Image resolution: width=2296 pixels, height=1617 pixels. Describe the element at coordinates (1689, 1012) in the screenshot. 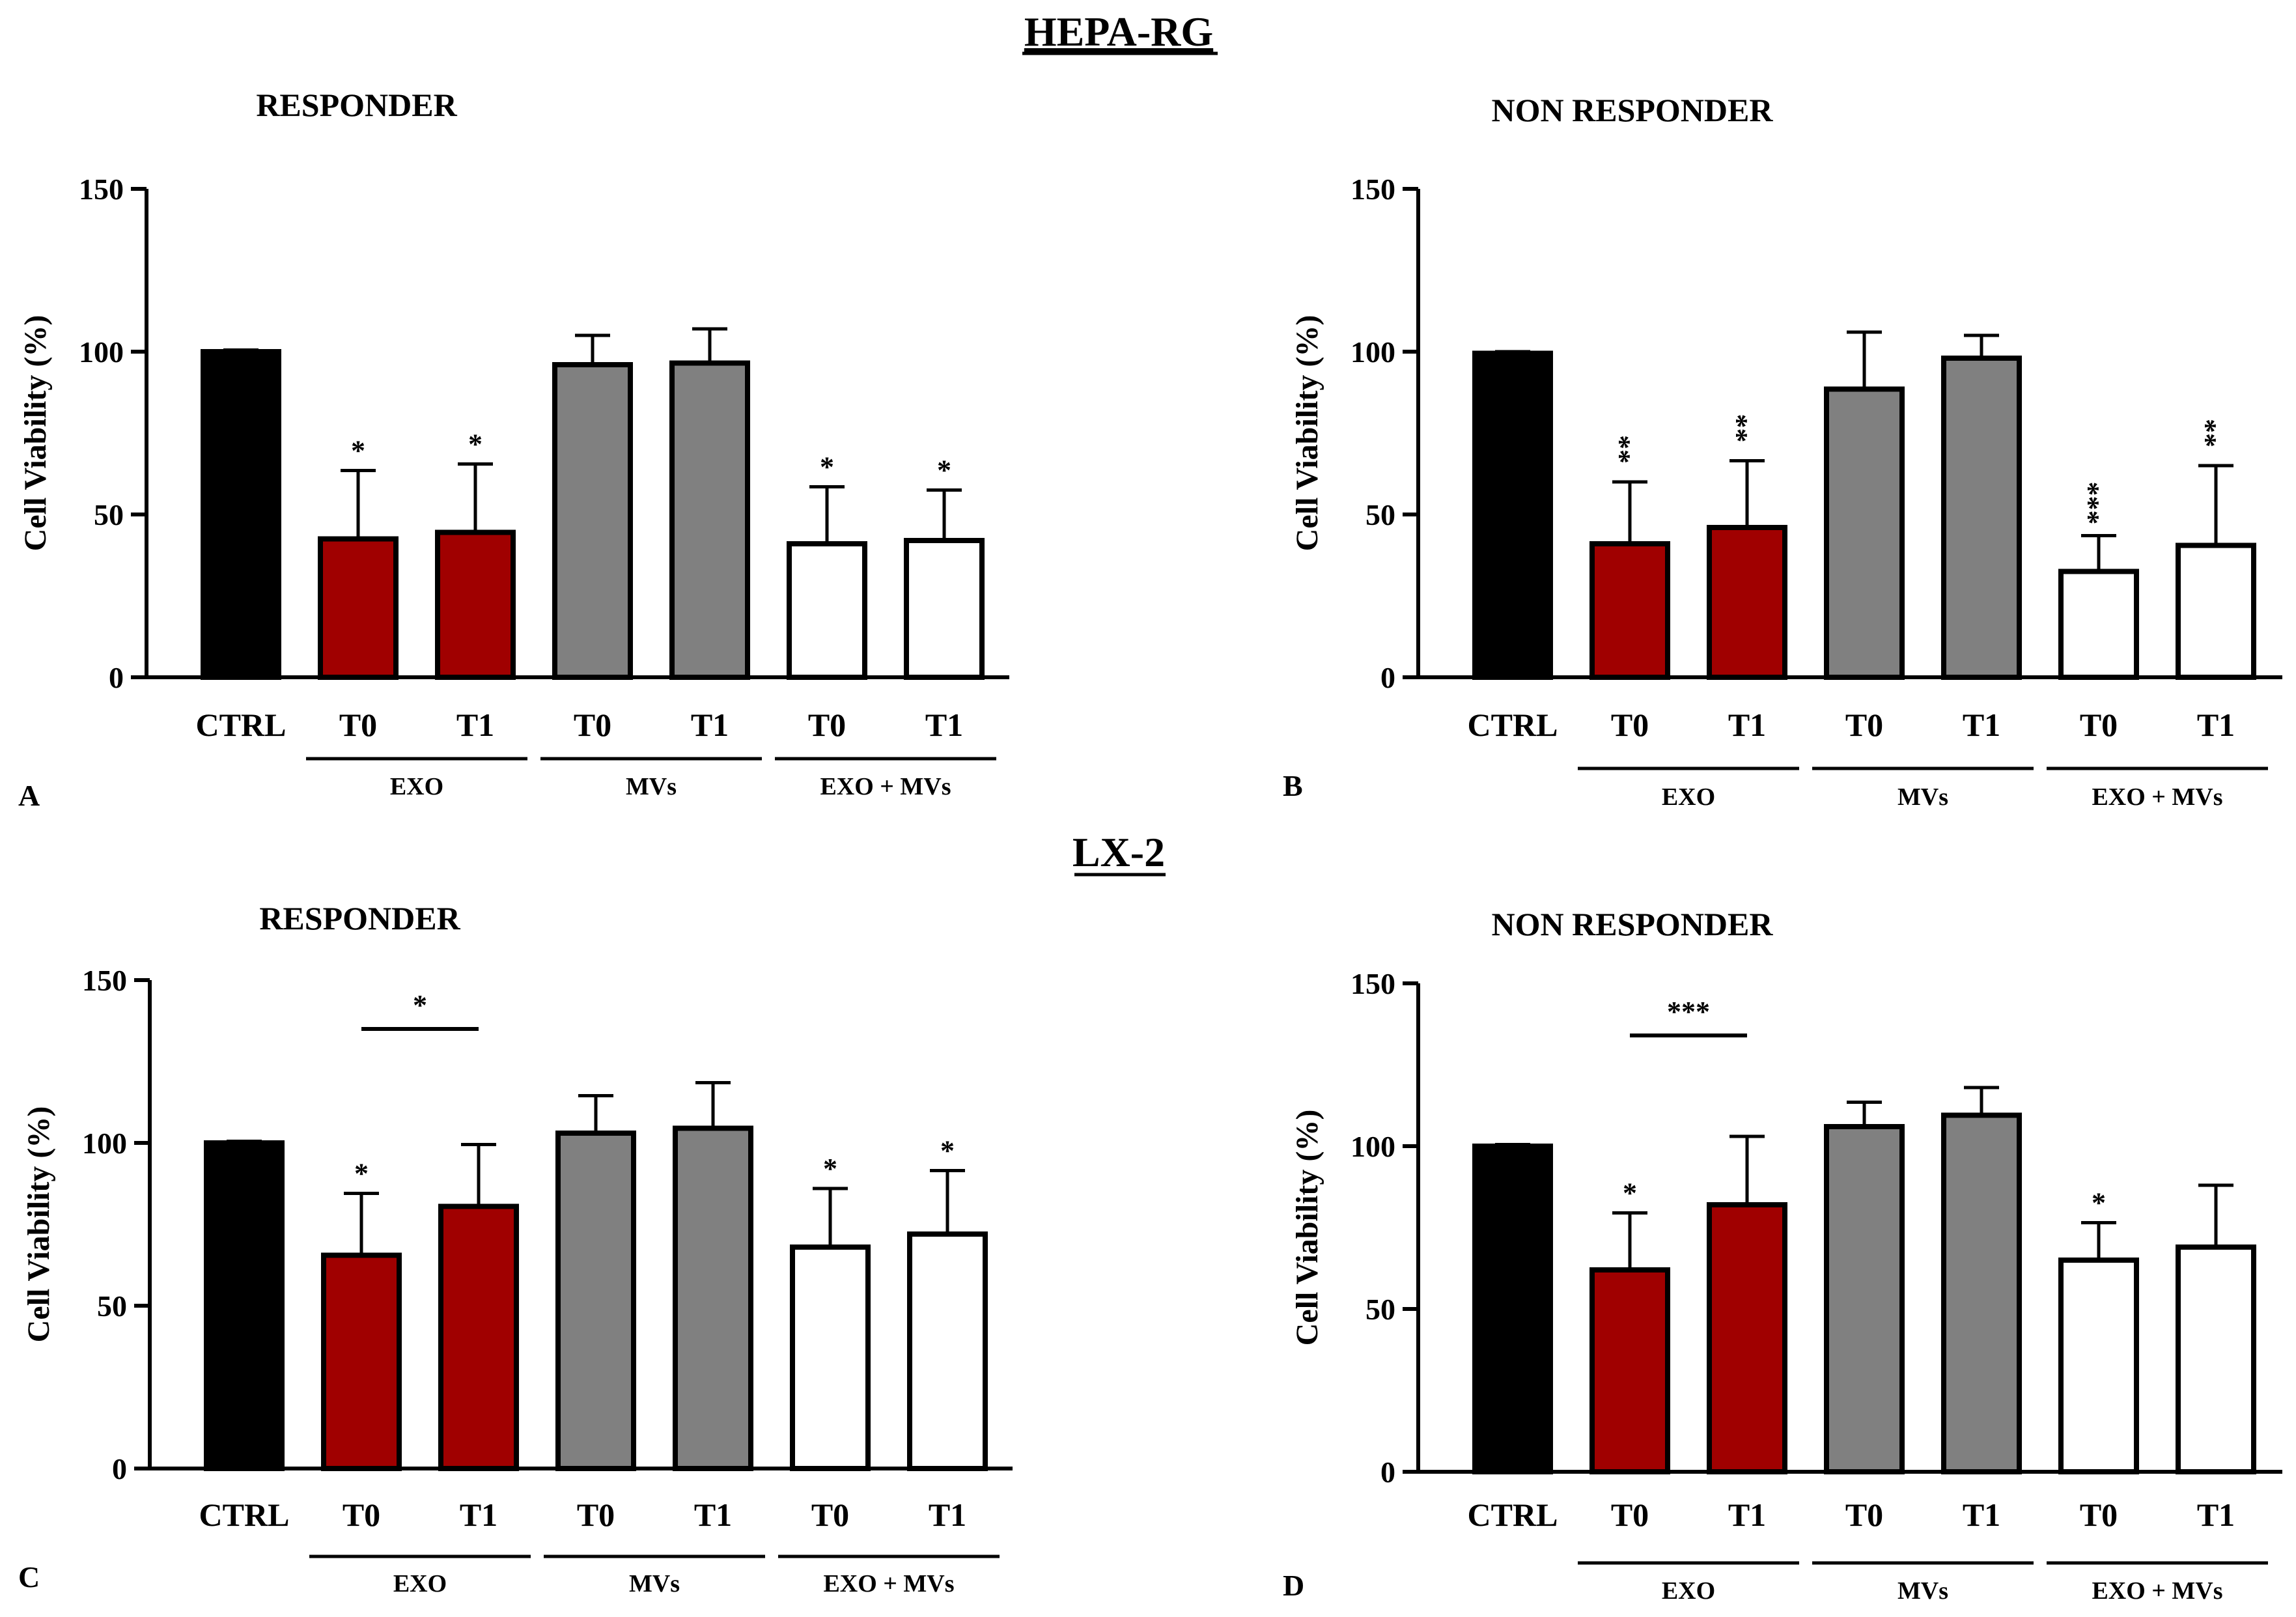

I see `comparison-star: ***` at that location.